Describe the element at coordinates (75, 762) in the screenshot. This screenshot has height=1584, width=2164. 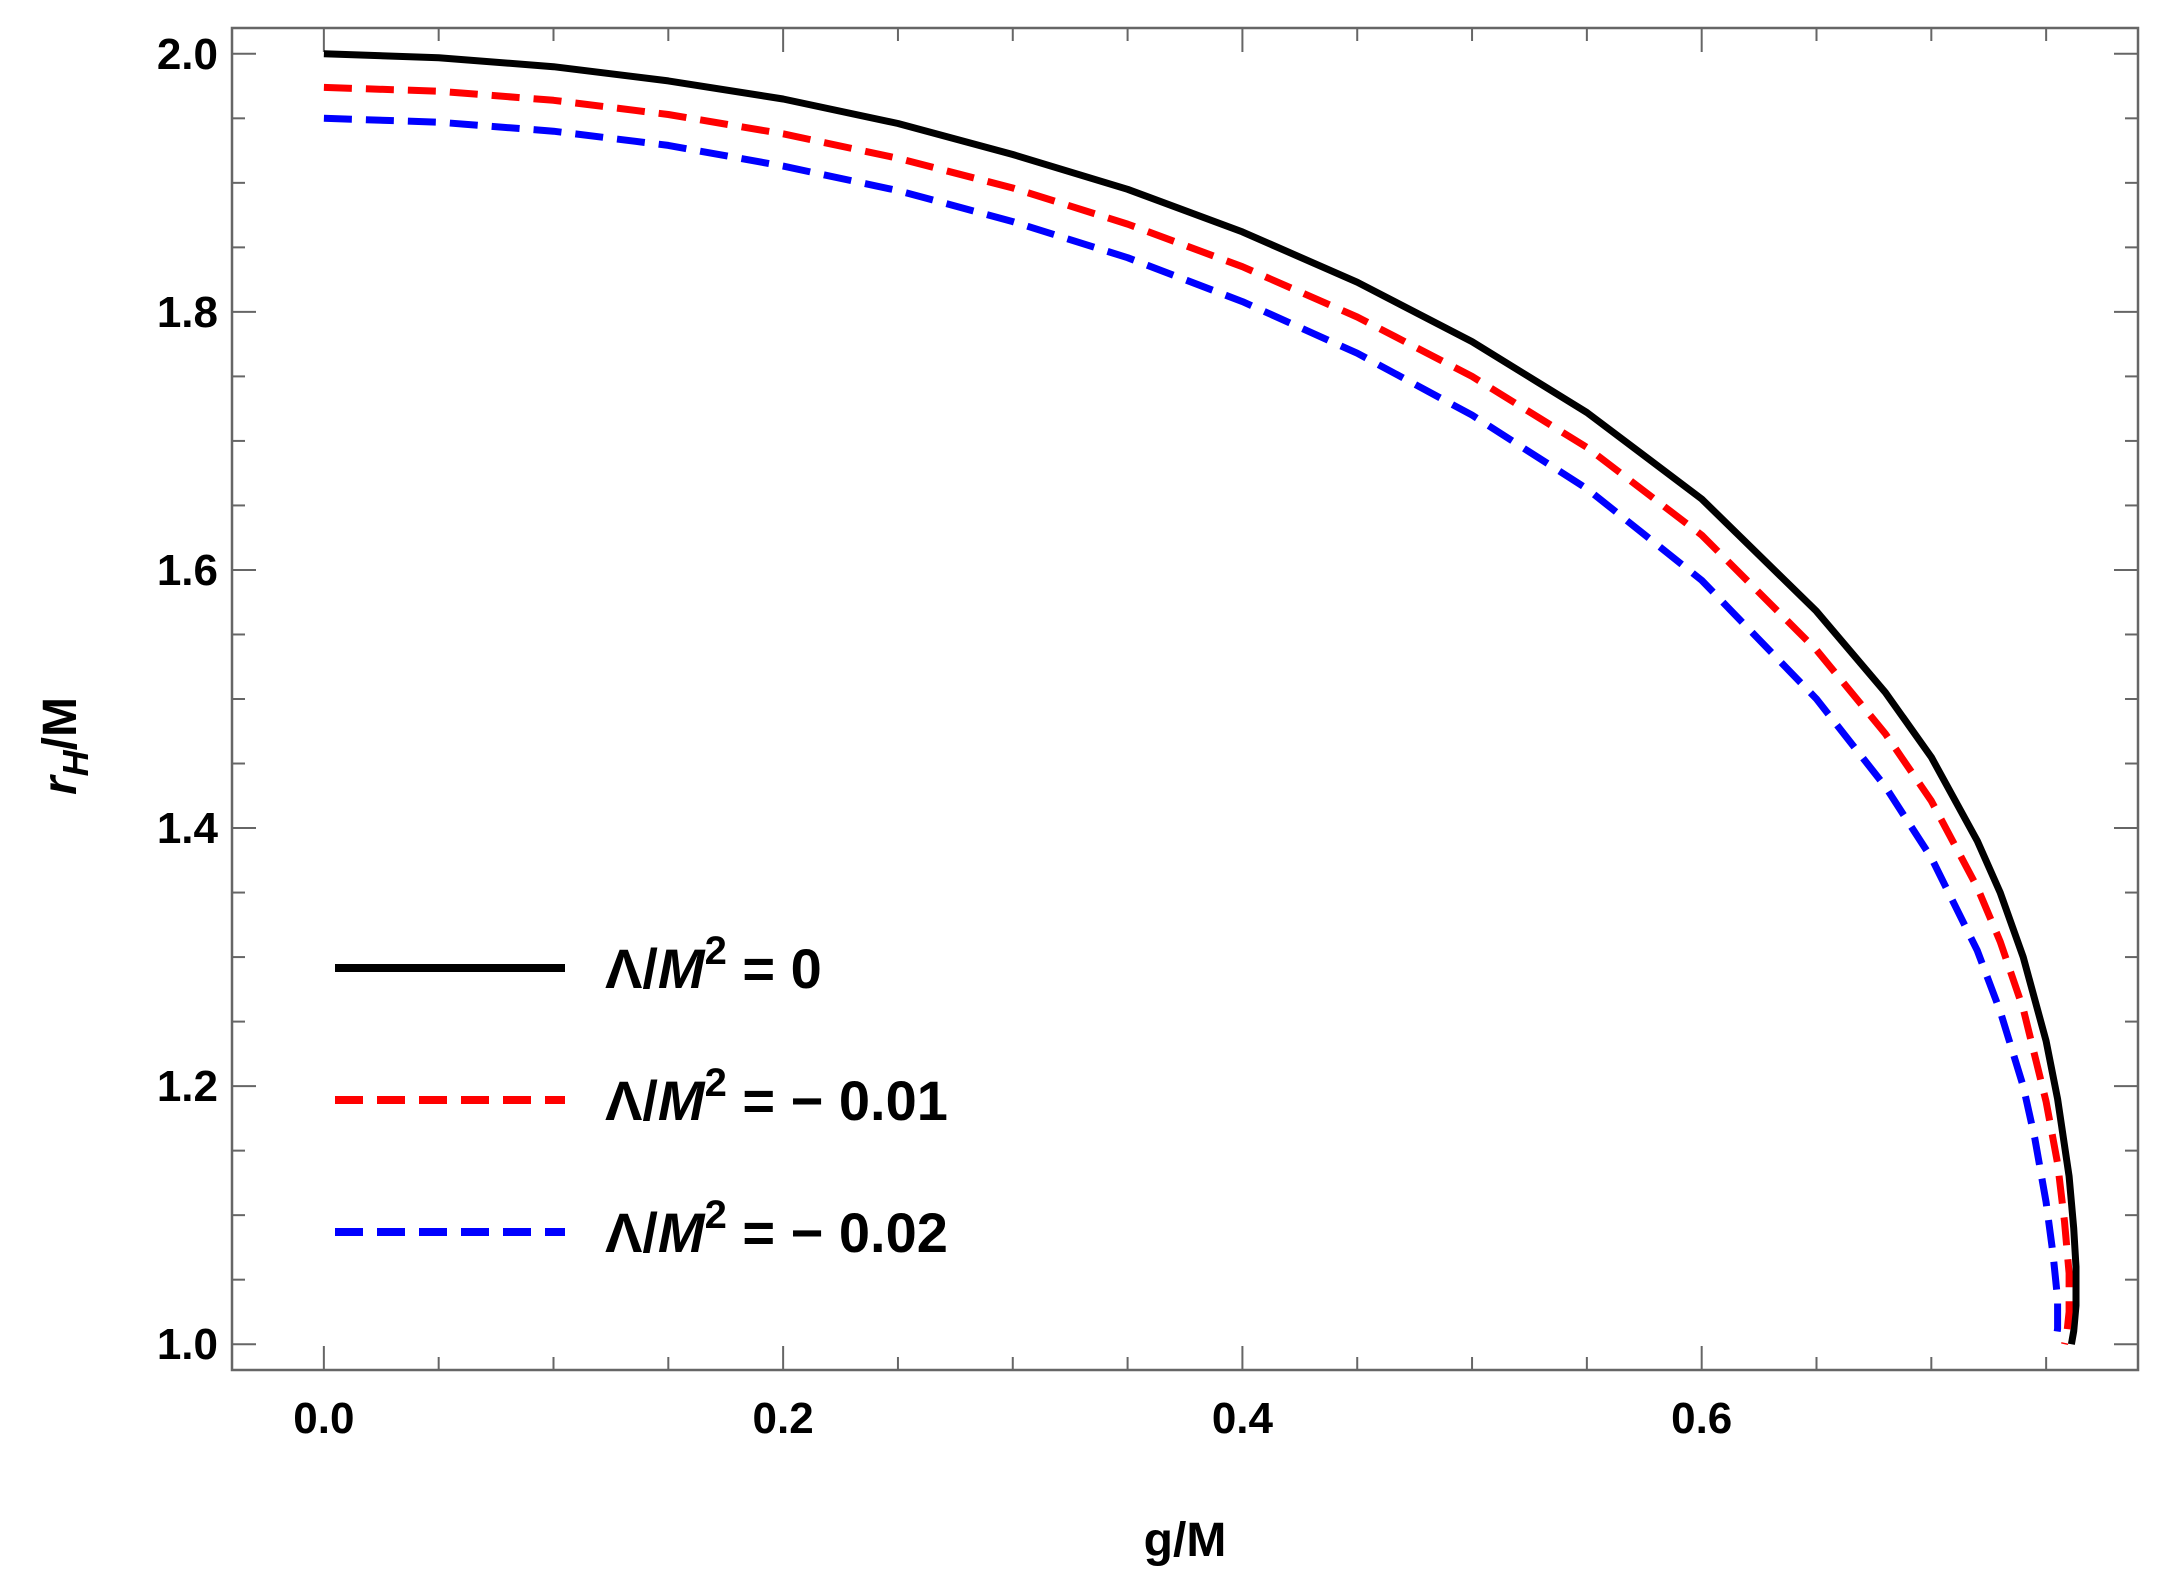
I see `y-axis-label-sub: H` at that location.